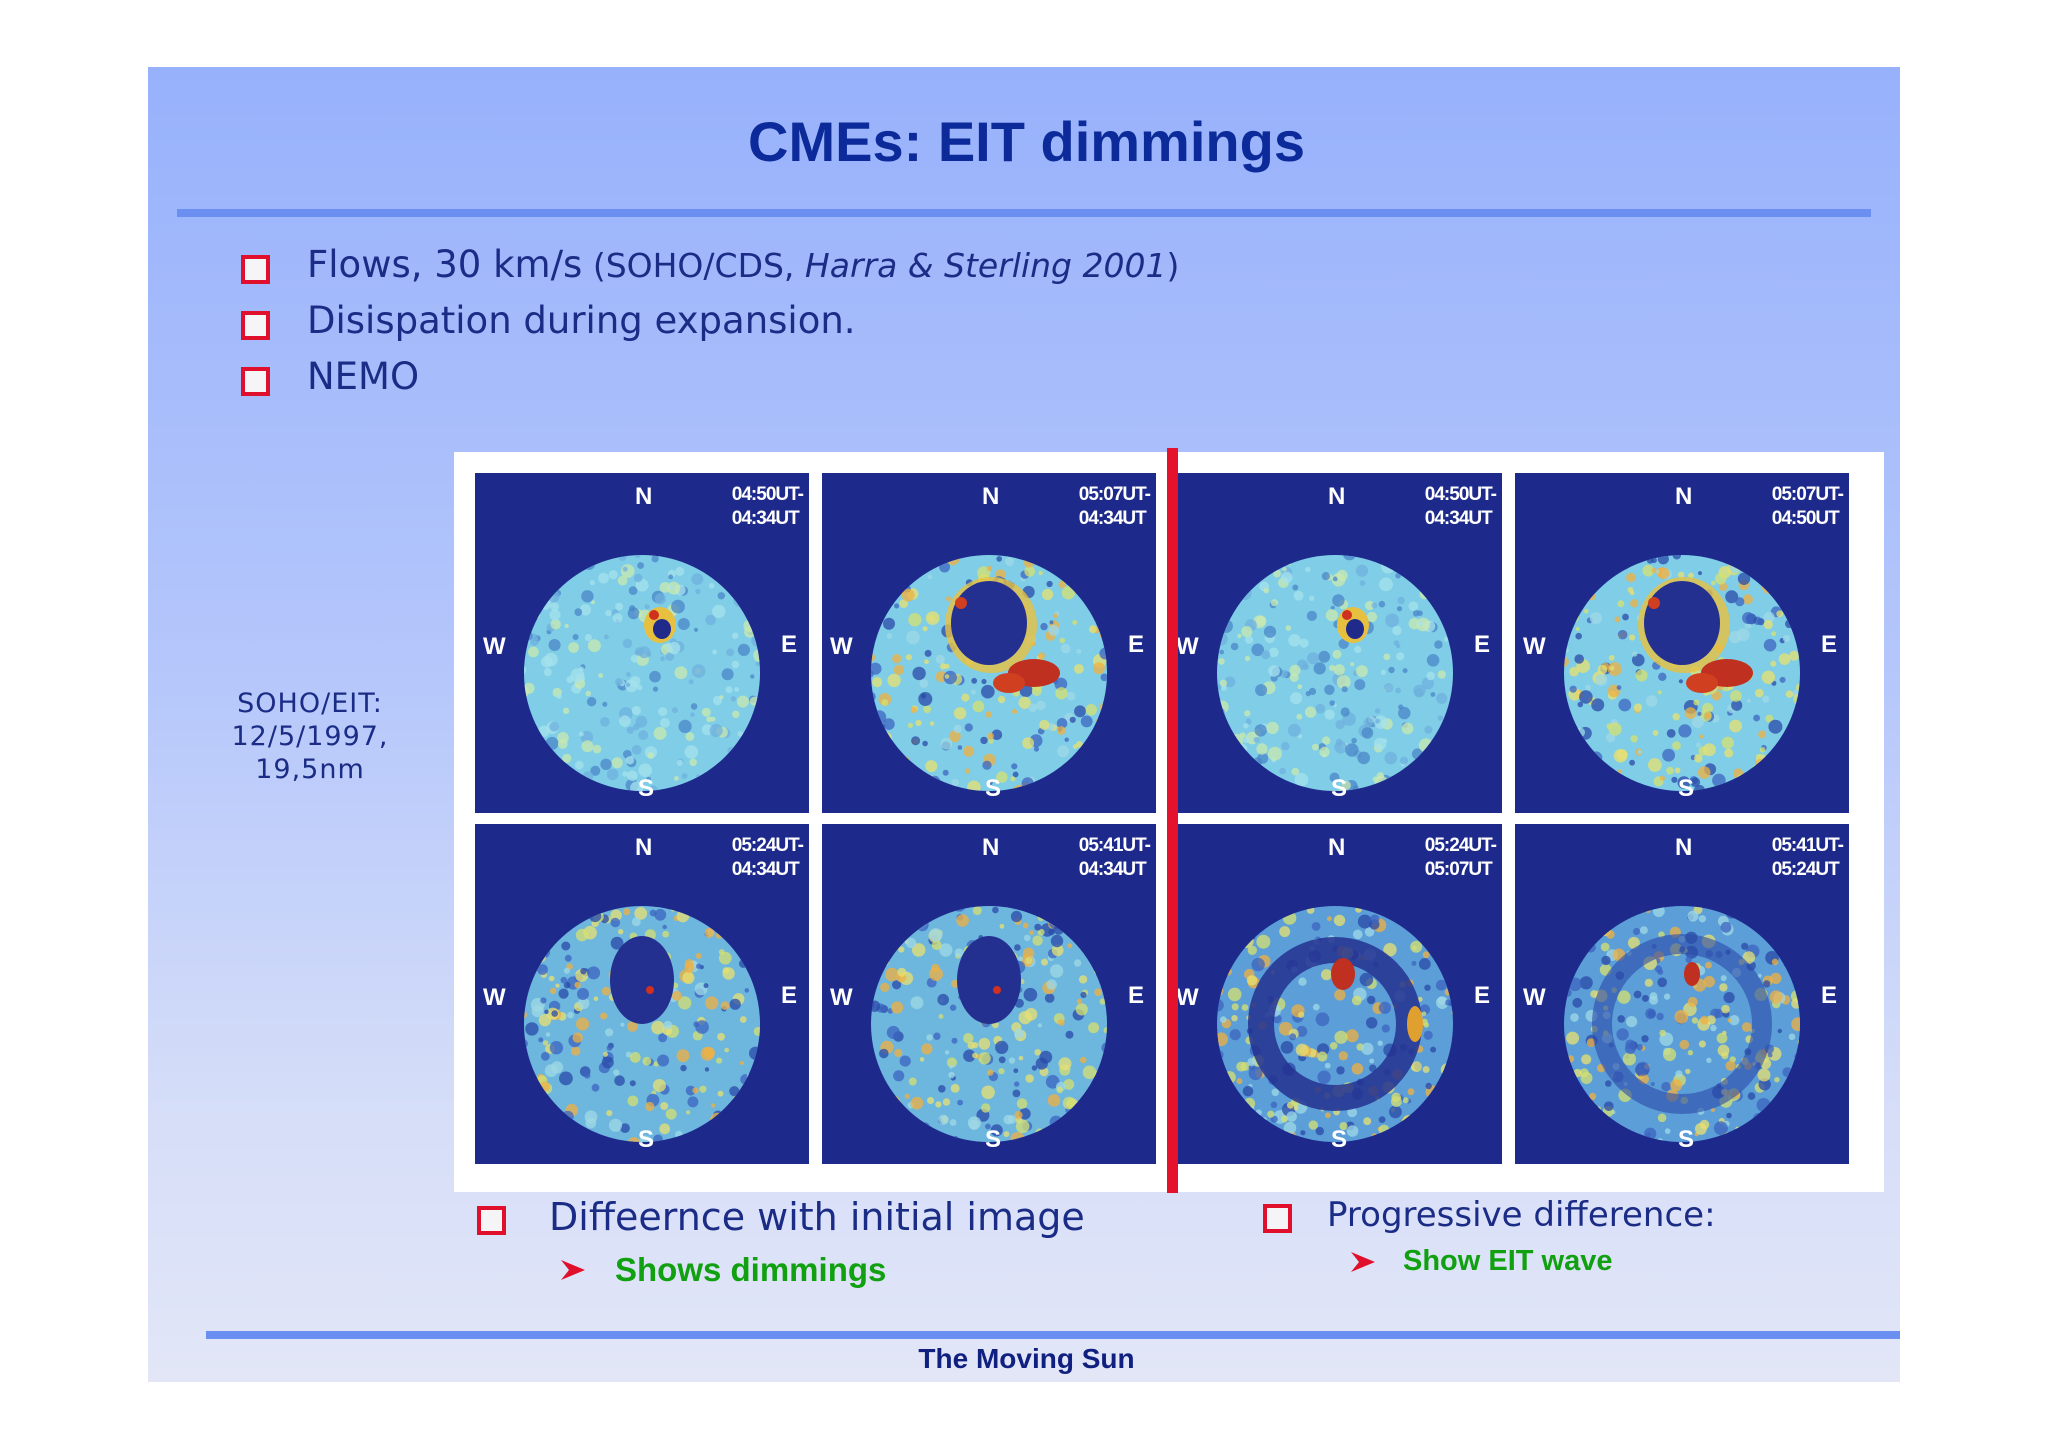  What do you see at coordinates (1460, 858) in the screenshot?
I see `timestamp-label: 05:24UT- 05:07UT` at bounding box center [1460, 858].